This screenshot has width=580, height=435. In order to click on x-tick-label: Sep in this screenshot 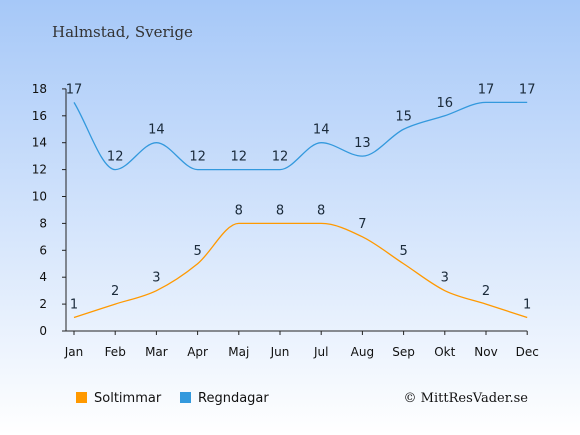, I will do `click(403, 352)`.